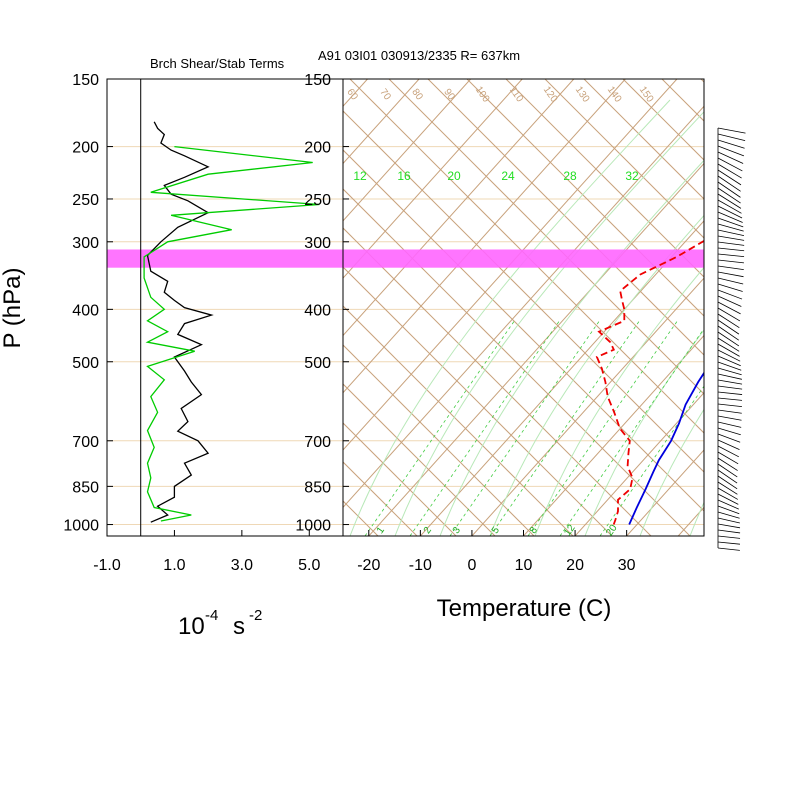 Image resolution: width=800 pixels, height=800 pixels. I want to click on mixing-ratio-label: 8, so click(534, 530).